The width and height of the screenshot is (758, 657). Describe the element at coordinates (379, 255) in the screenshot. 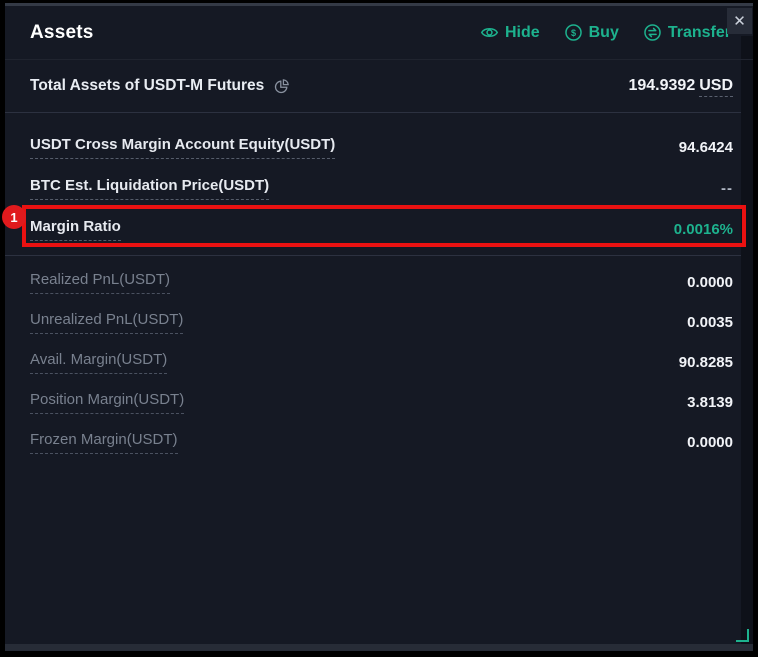

I see `section-divider` at that location.